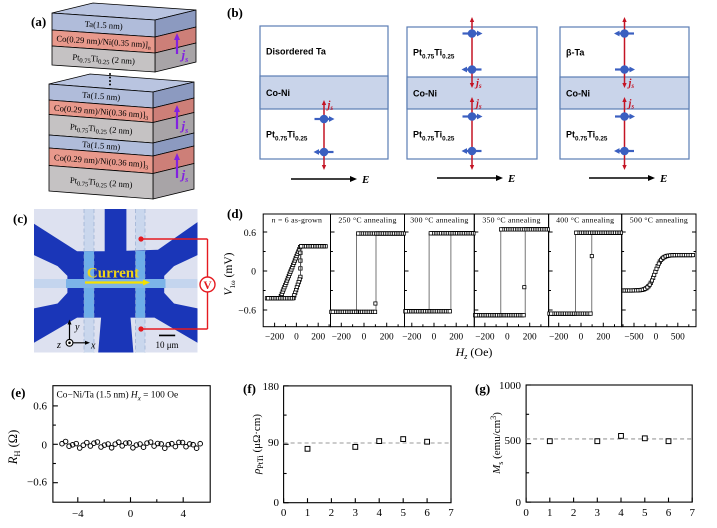 This screenshot has height=528, width=717. Describe the element at coordinates (78, 514) in the screenshot. I see `svg-text: −4` at that location.